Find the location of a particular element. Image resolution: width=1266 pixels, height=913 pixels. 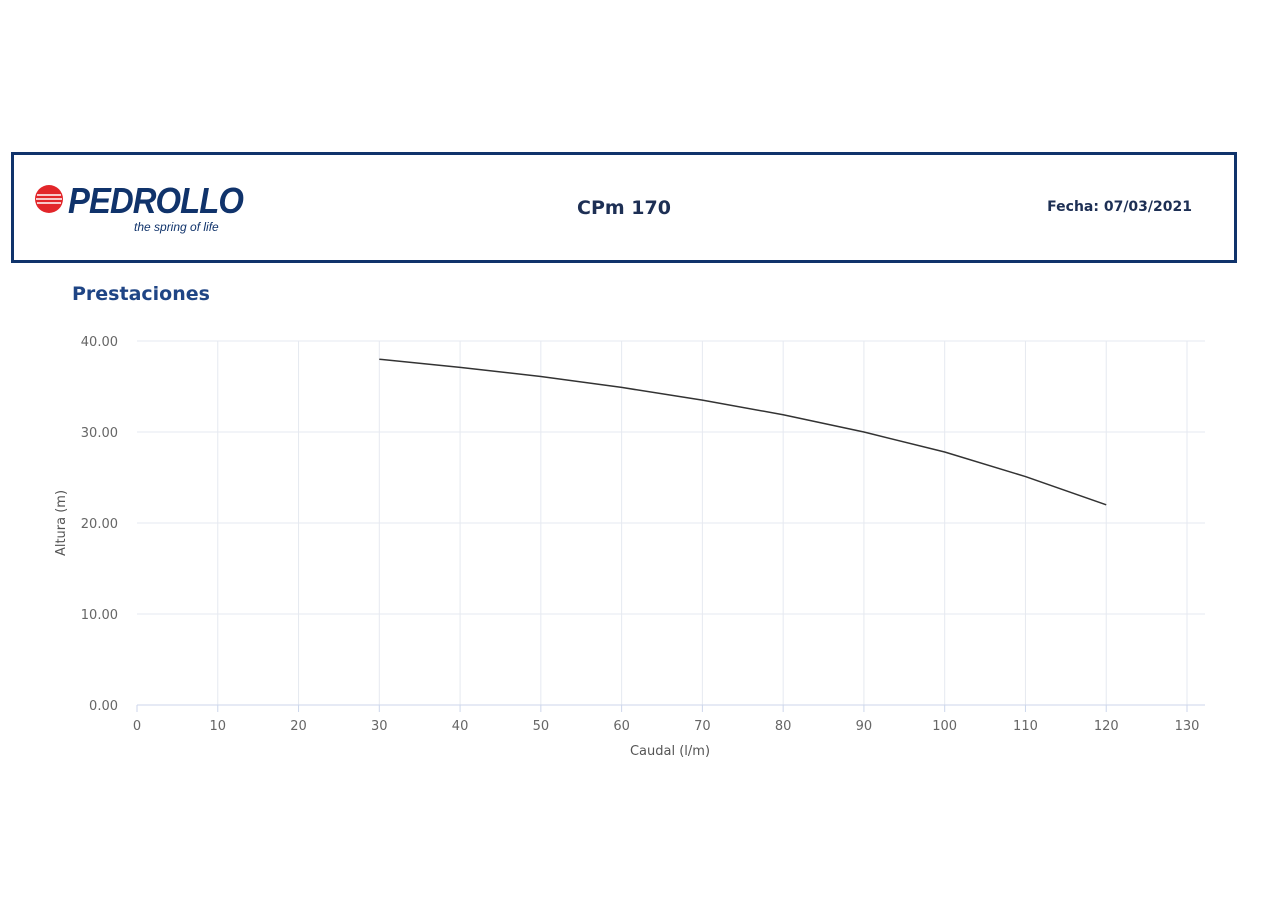

logo-wordmark: PEDROLLO is located at coordinates (156, 200).